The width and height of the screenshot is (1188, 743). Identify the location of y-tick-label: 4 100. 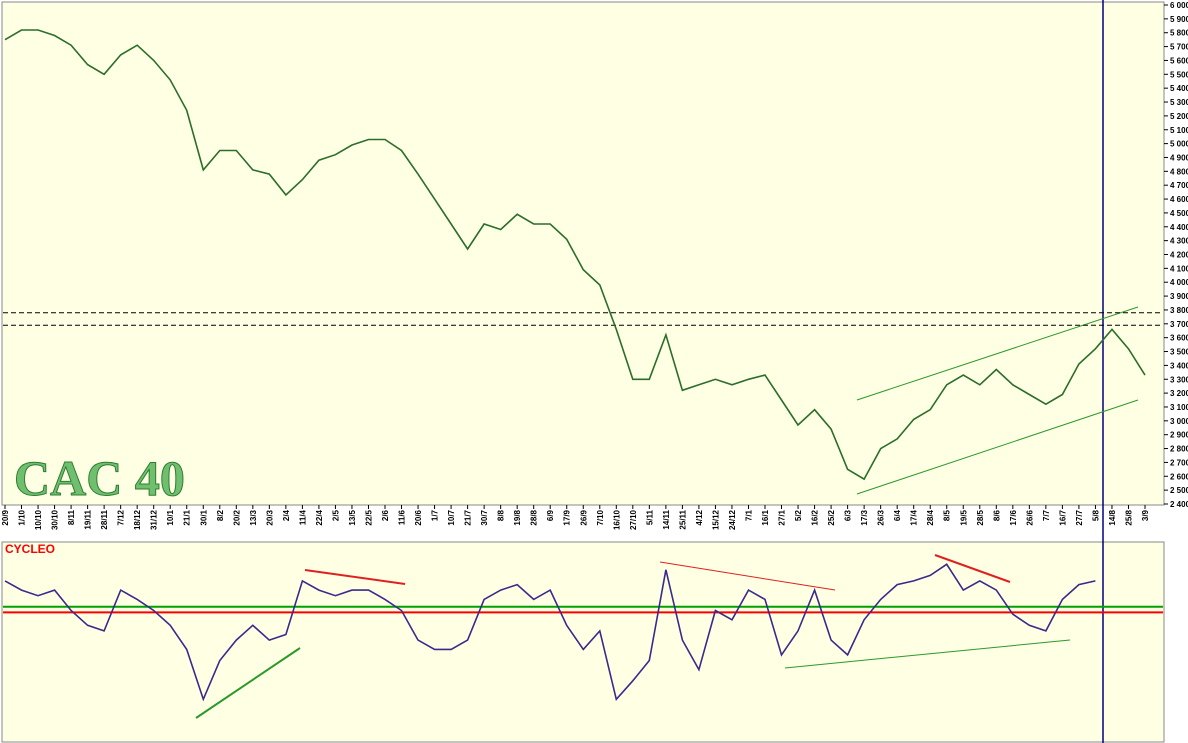
(1179, 268).